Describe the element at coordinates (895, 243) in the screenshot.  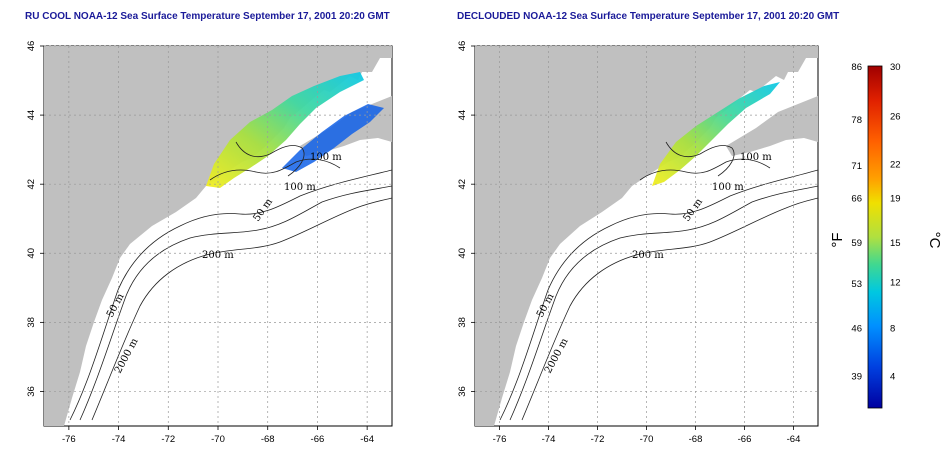
I see `colorbar-c-tick: 15` at that location.